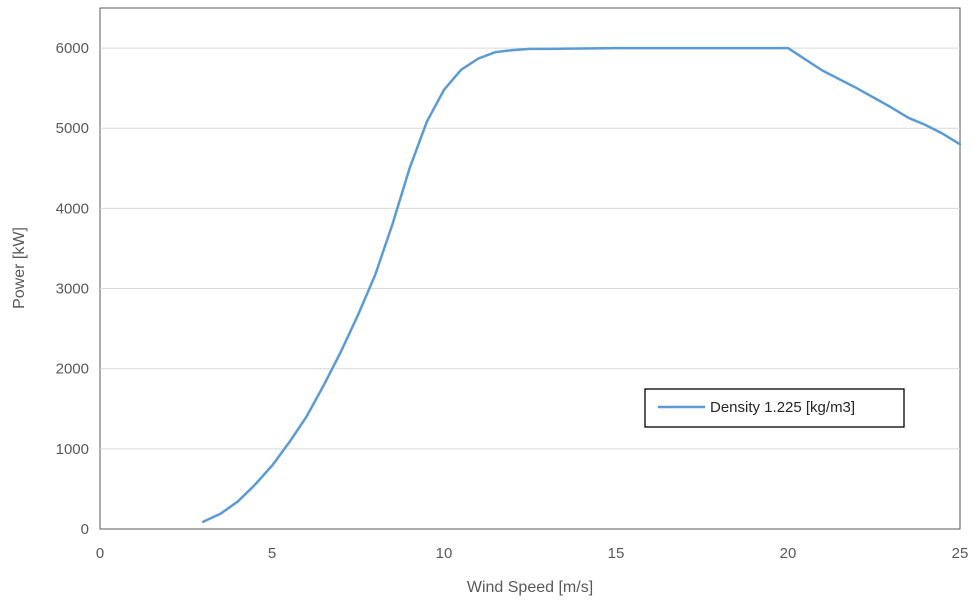 The image size is (973, 602). I want to click on y-tick-label: 6000, so click(72, 48).